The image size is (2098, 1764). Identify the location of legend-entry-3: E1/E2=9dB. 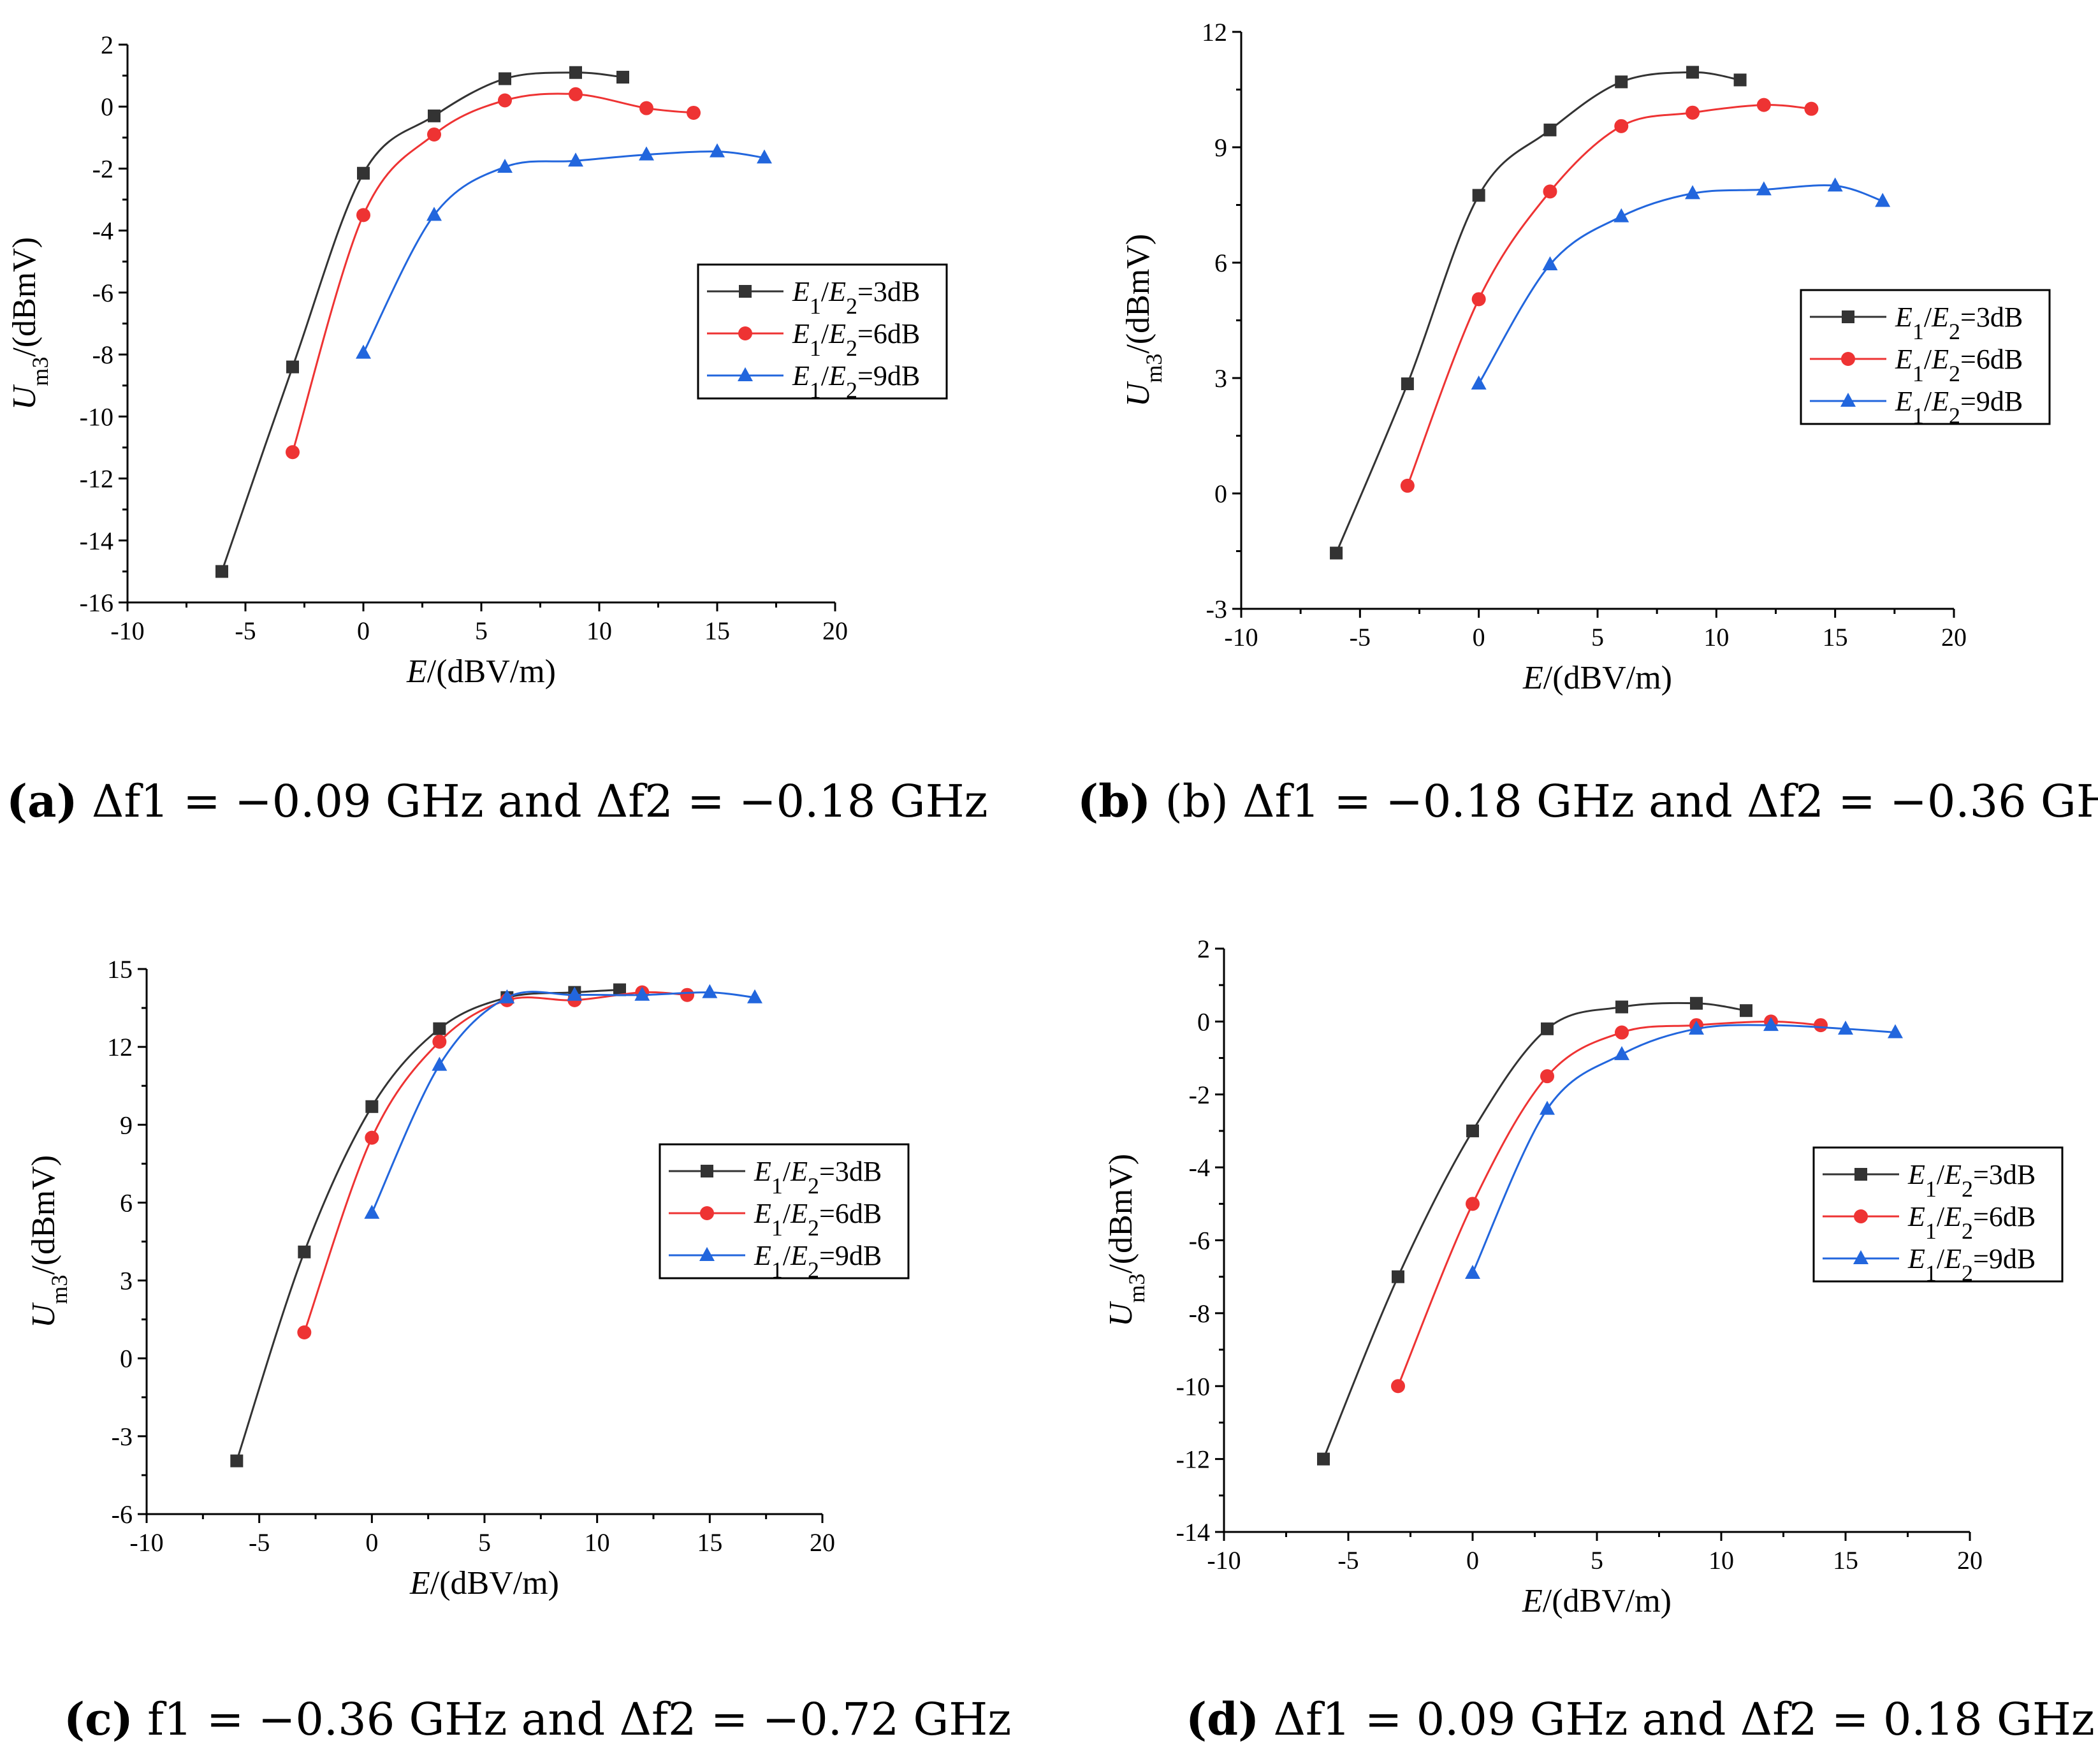
(1972, 1264).